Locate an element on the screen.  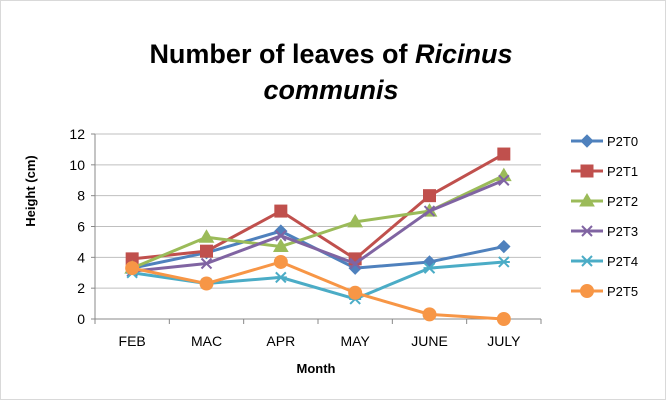
series-p2t5 is located at coordinates (318, 290).